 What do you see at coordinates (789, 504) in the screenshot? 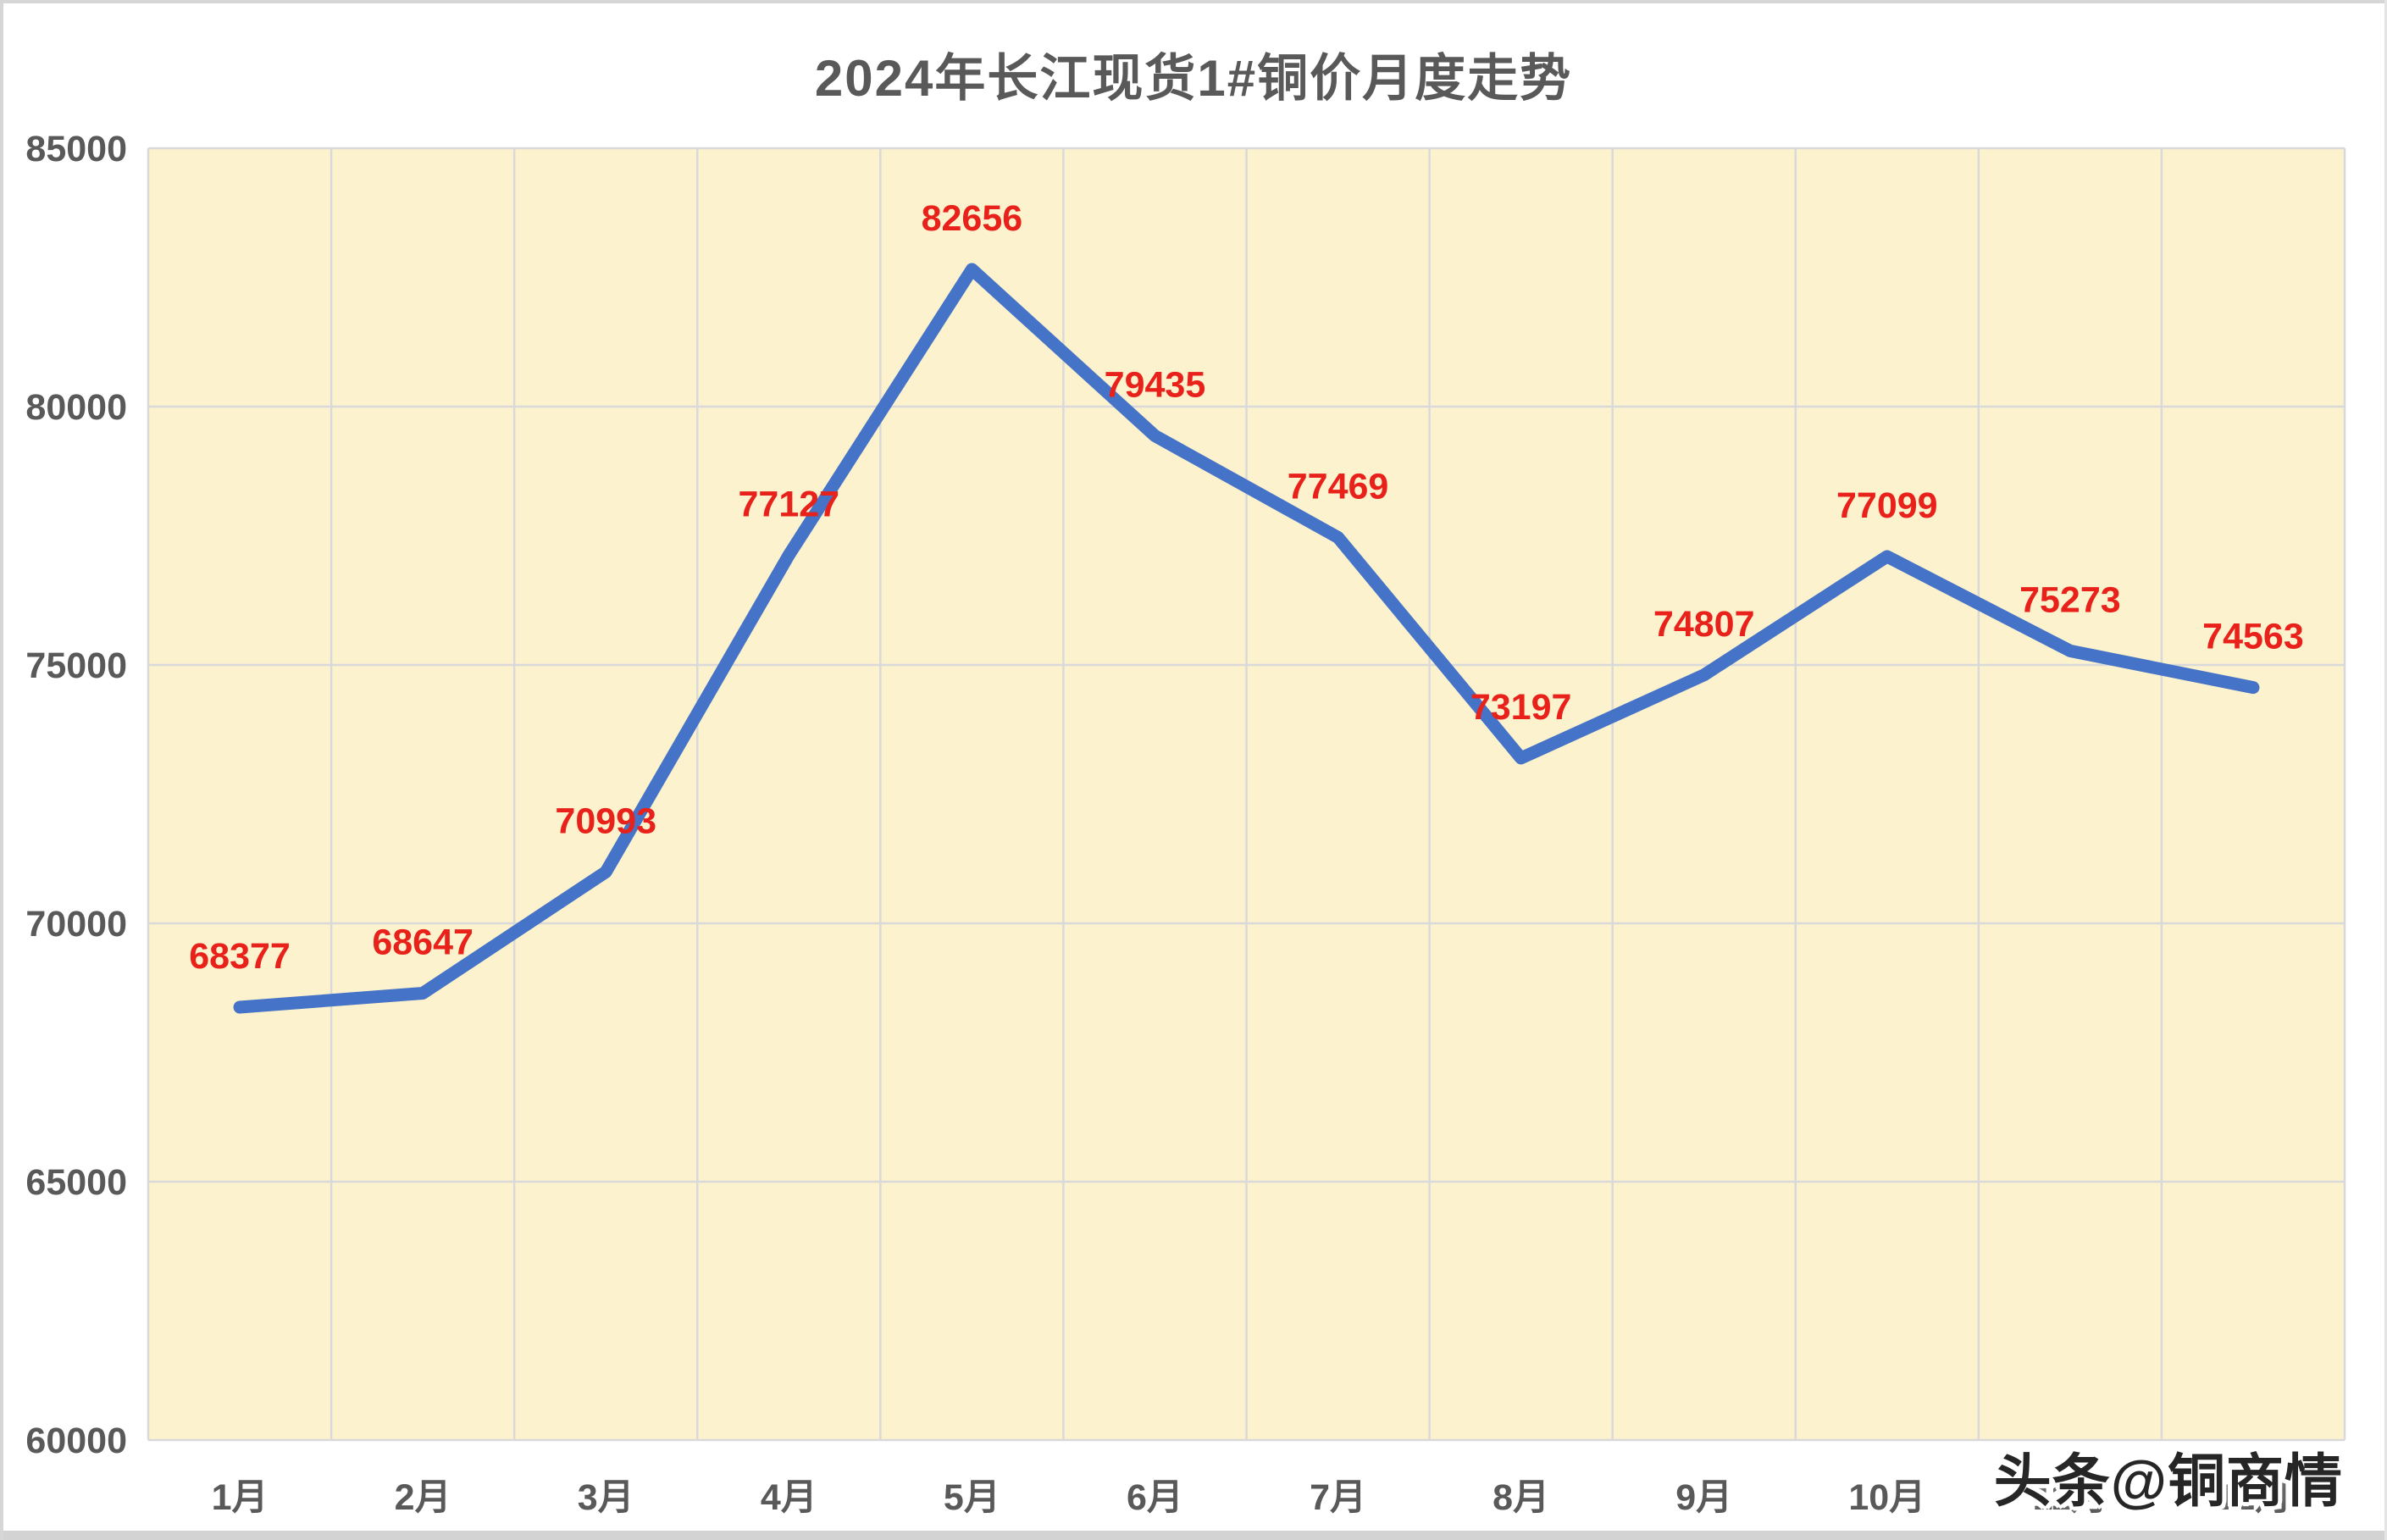
I see `data-label: 77127` at bounding box center [789, 504].